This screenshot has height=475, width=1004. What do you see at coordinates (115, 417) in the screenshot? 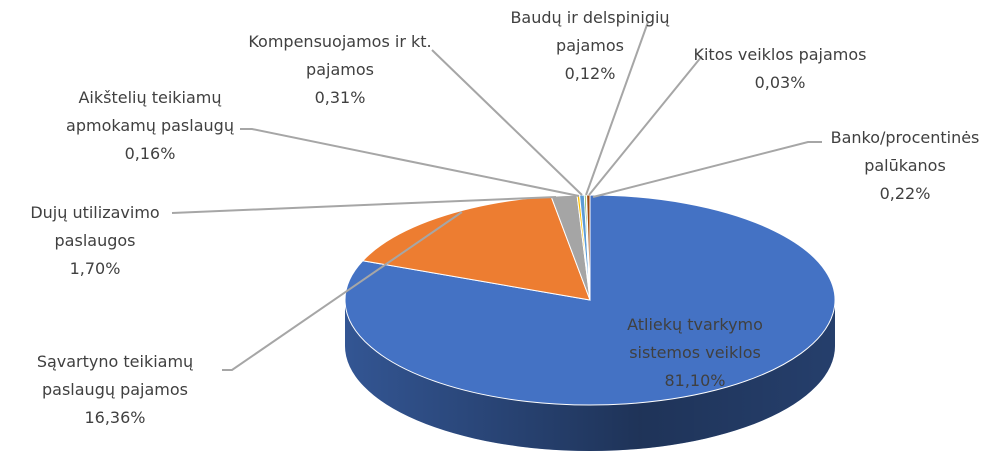
I see `value-label: 16,36%` at bounding box center [115, 417].